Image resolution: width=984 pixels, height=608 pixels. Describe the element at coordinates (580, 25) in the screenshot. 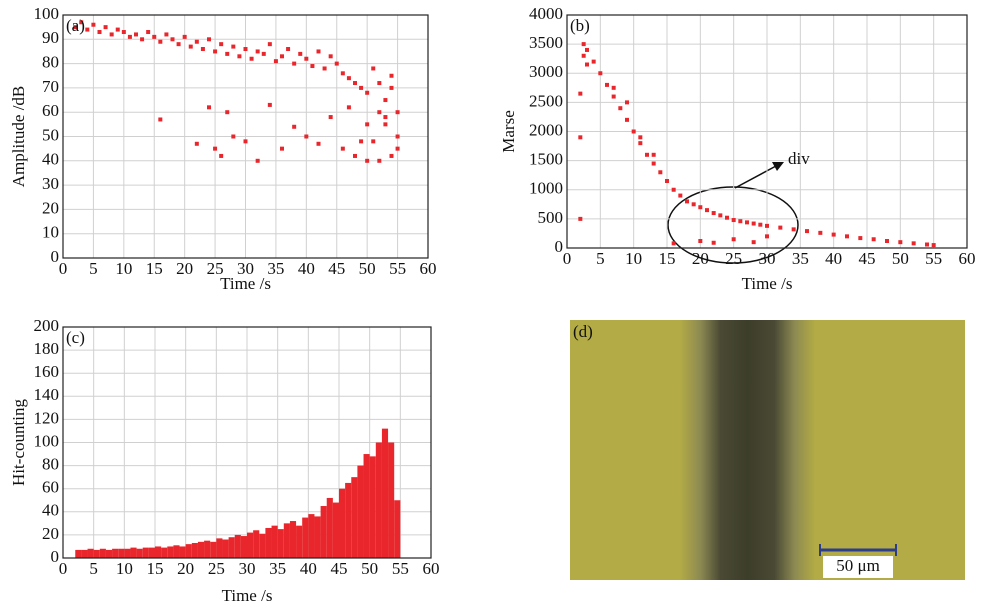

I see `panel-label: (b)` at that location.